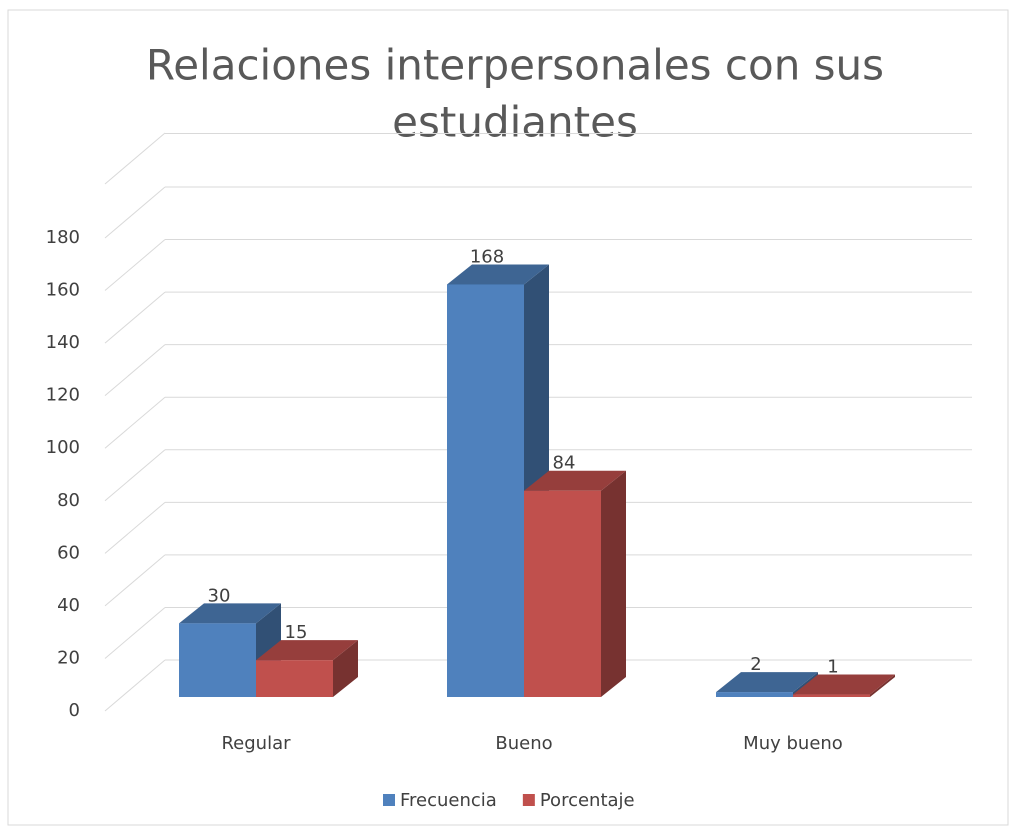 The height and width of the screenshot is (830, 1013). What do you see at coordinates (219, 595) in the screenshot?
I see `data-label: 30` at bounding box center [219, 595].